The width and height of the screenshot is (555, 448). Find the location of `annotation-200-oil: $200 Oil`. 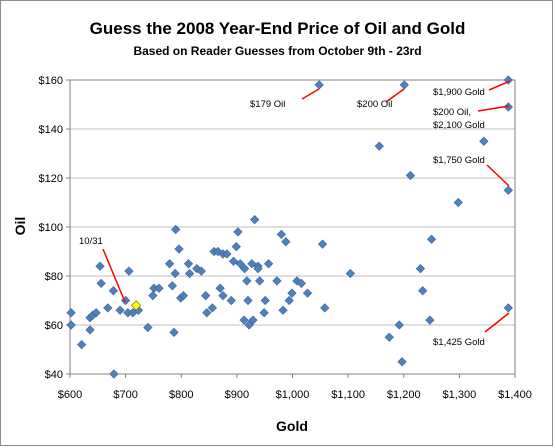

annotation-200-oil: $200 Oil is located at coordinates (374, 104).